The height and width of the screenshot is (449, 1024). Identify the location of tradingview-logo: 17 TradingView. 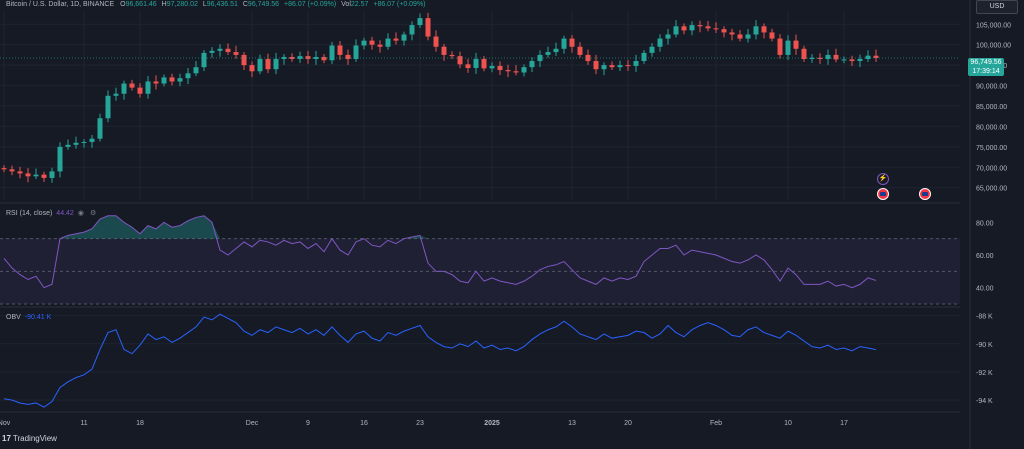
(29, 438).